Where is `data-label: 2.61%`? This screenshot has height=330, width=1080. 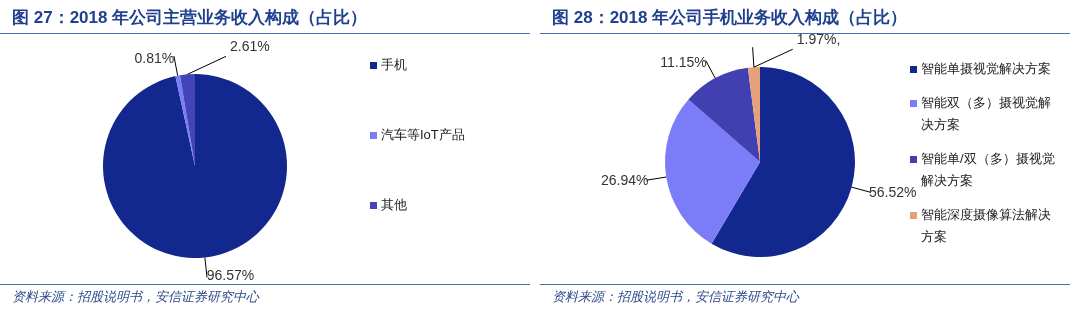 data-label: 2.61% is located at coordinates (249, 46).